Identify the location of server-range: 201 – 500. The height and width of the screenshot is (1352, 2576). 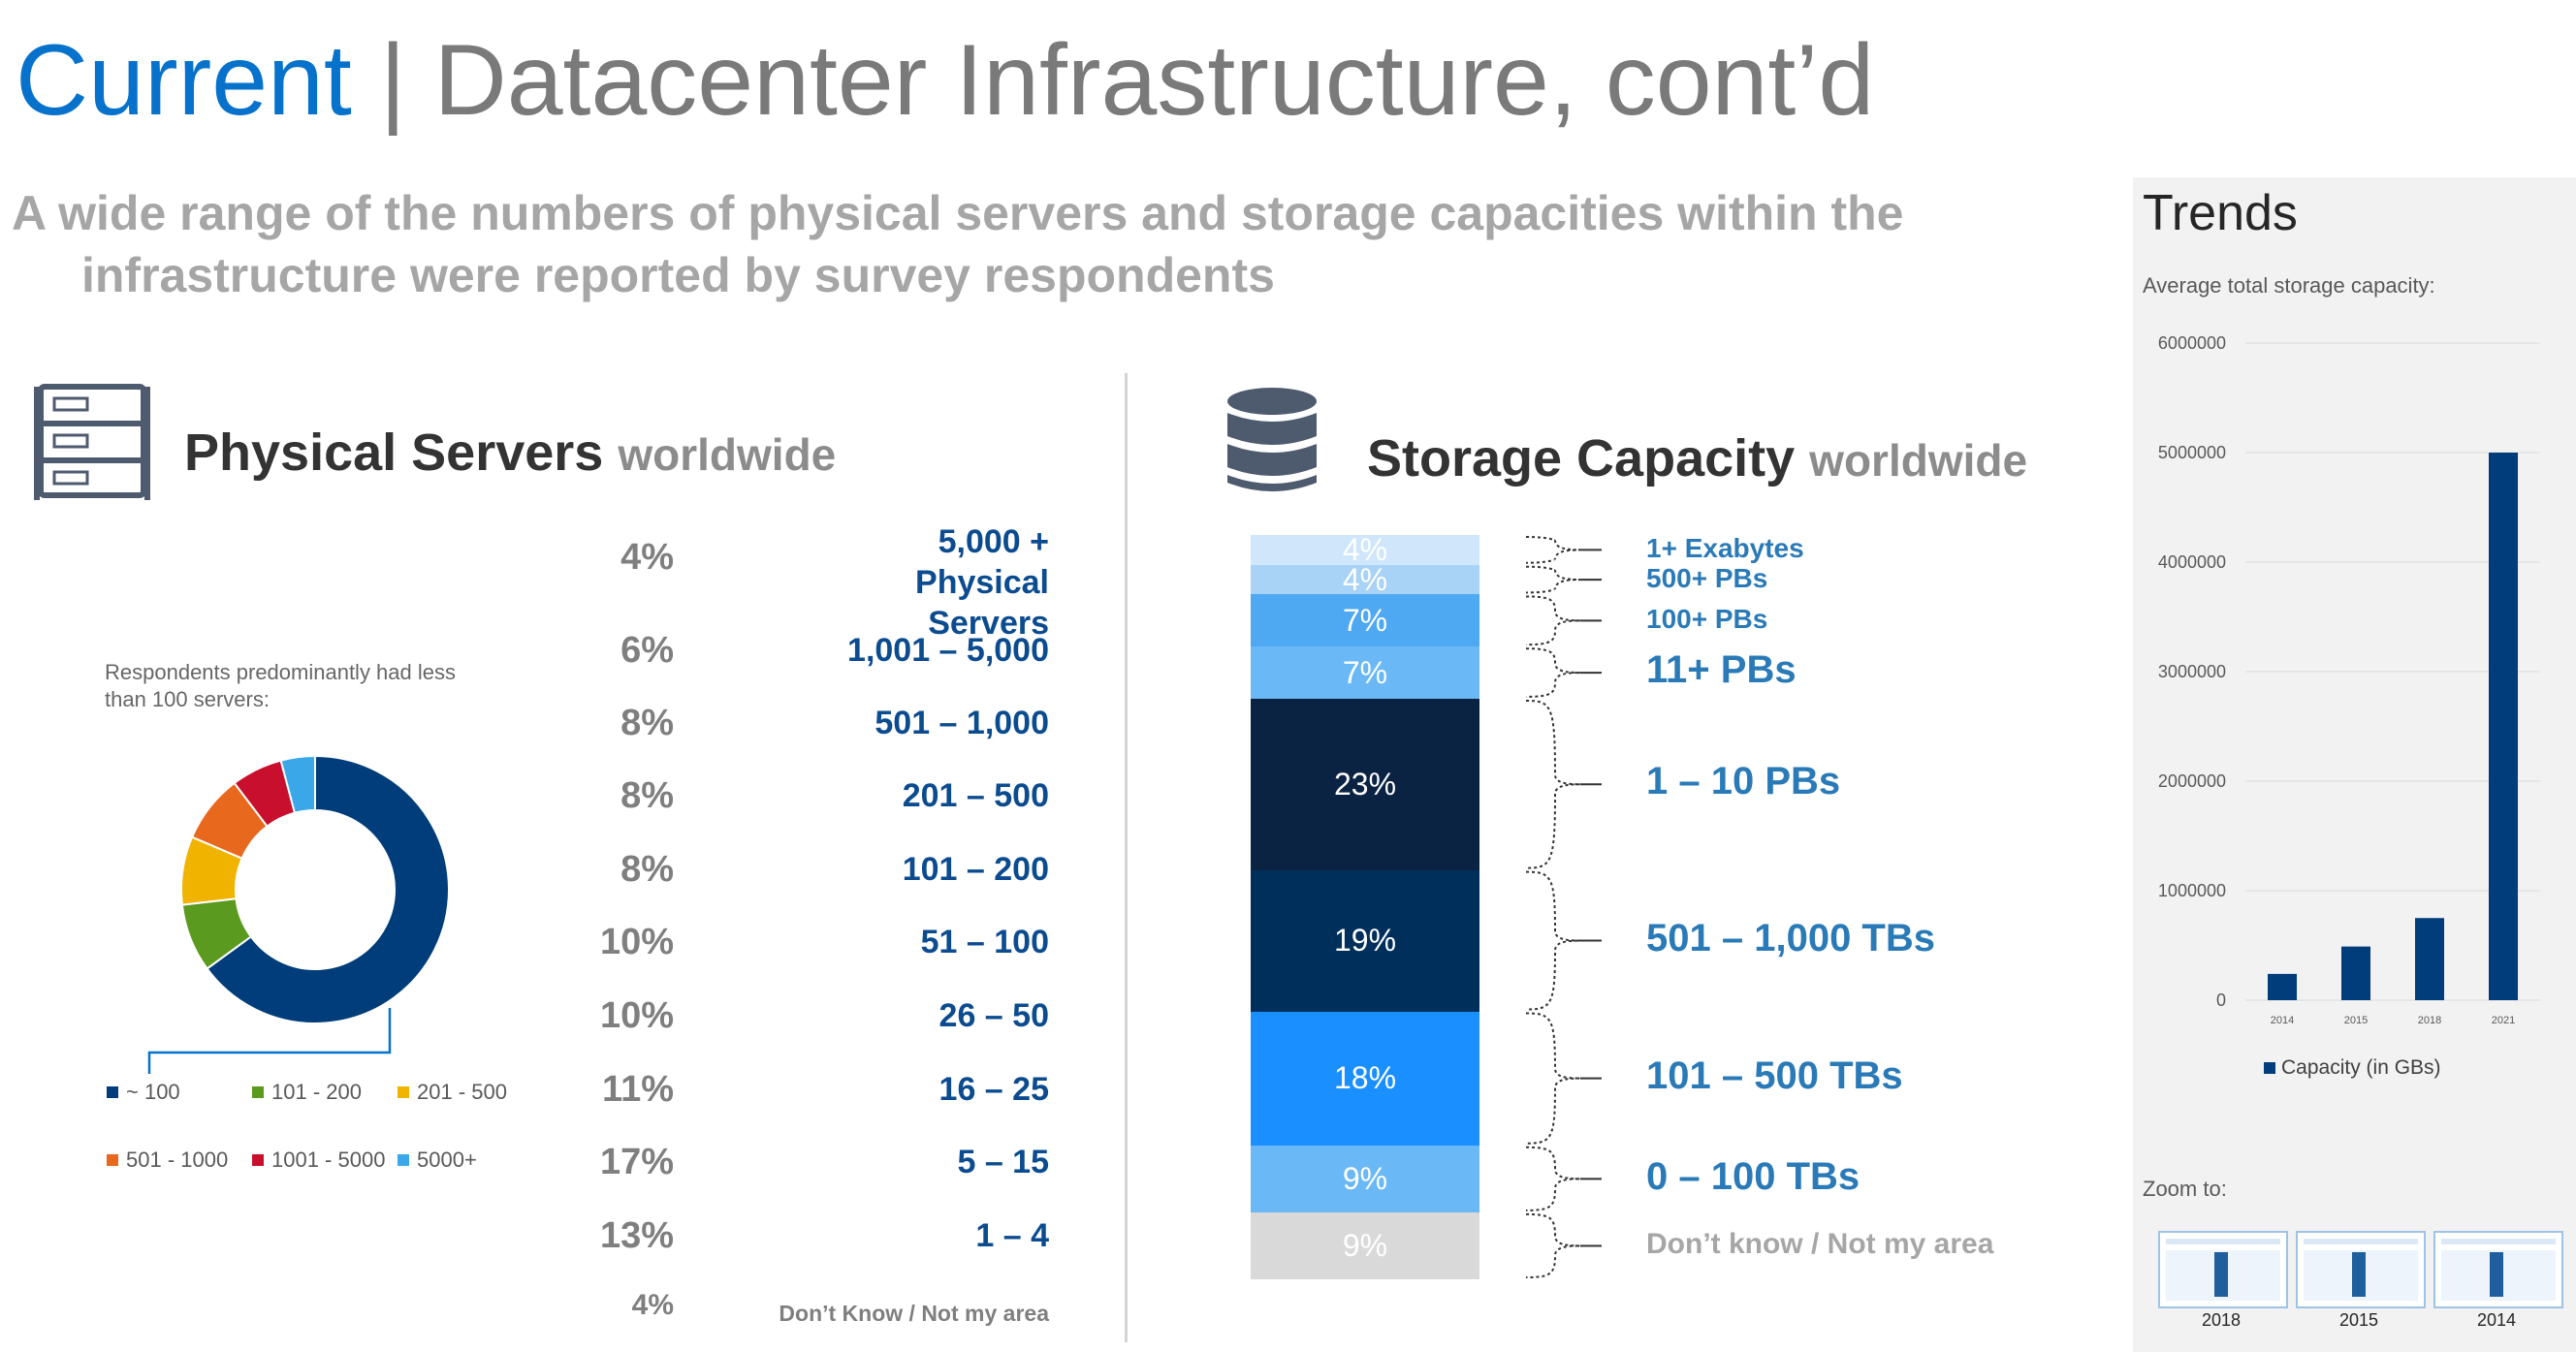
(975, 795).